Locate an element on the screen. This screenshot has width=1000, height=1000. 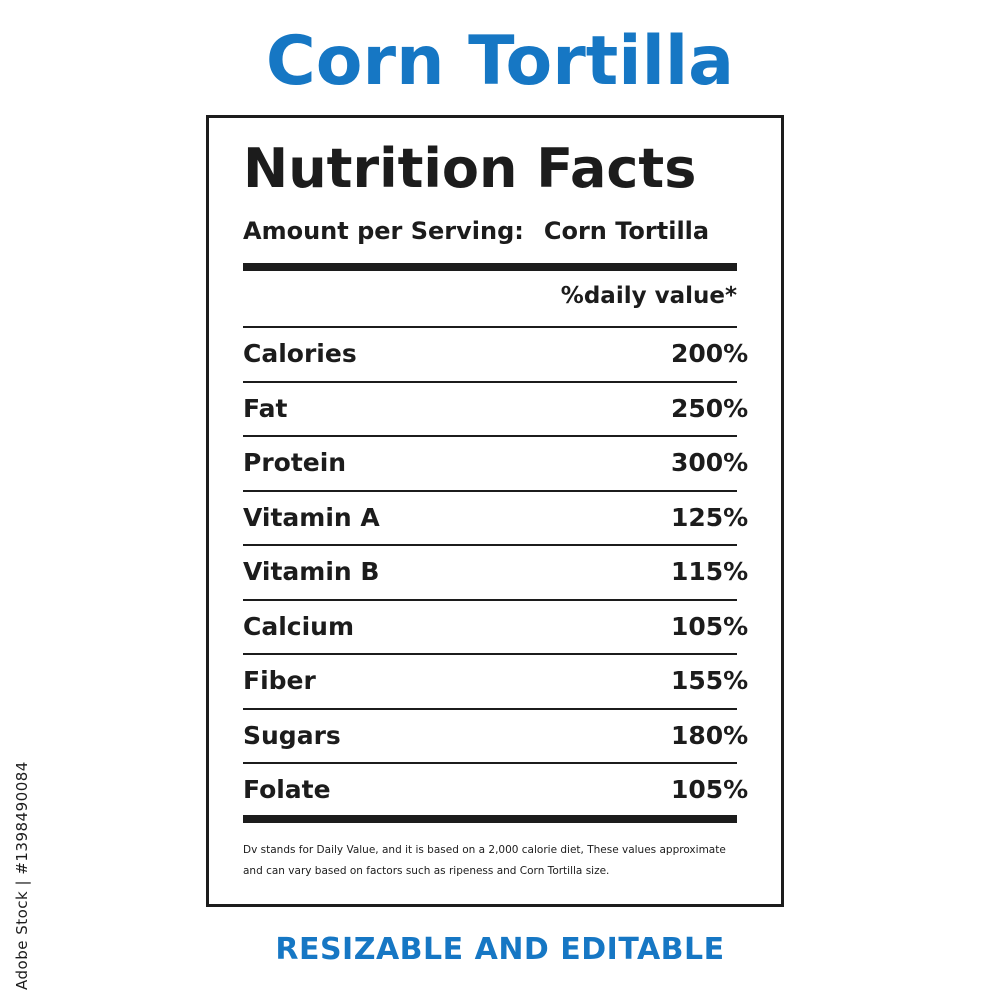
nutrient-row-fiber: Fiber 155% is located at coordinates (495, 680).